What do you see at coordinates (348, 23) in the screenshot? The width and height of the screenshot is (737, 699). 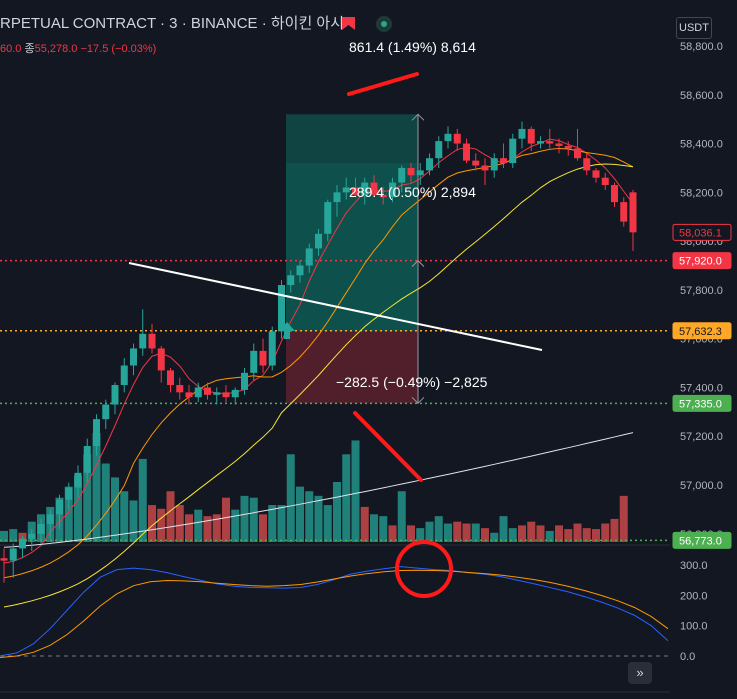 I see `flag-icon` at bounding box center [348, 23].